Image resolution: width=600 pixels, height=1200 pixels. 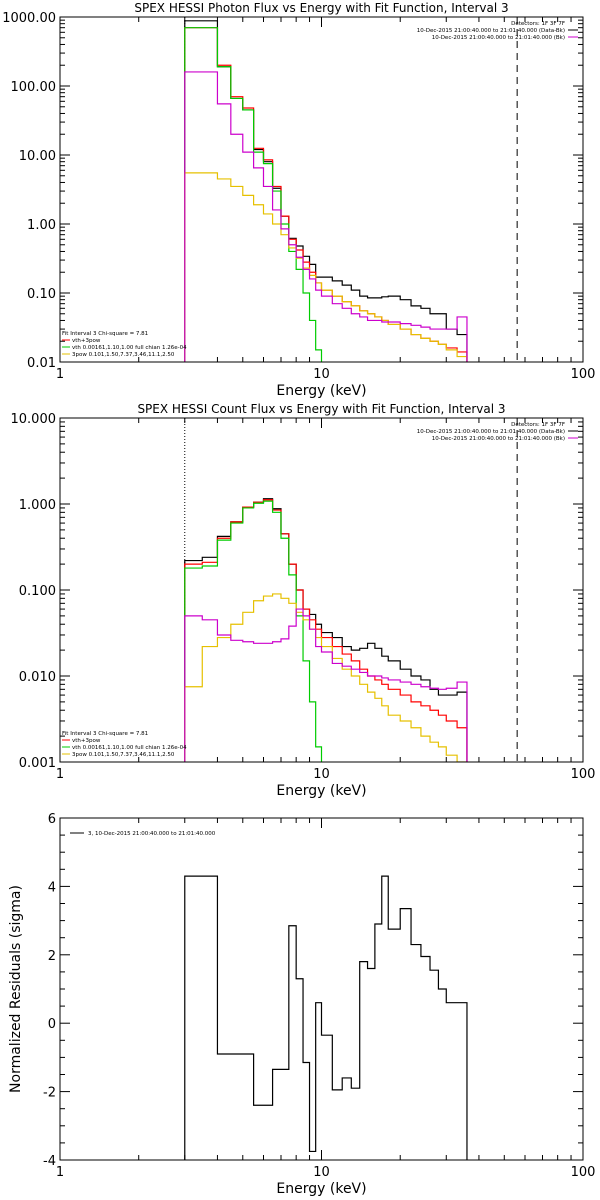 What do you see at coordinates (16, 989) in the screenshot?
I see `y-axis-label: Normalized Residuals (sigma)` at bounding box center [16, 989].